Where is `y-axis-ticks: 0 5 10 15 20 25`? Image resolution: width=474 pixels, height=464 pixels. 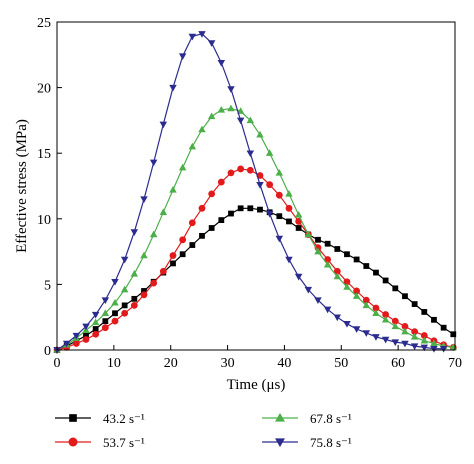
y-axis-ticks: 0 5 10 15 20 25 is located at coordinates (49, 187).